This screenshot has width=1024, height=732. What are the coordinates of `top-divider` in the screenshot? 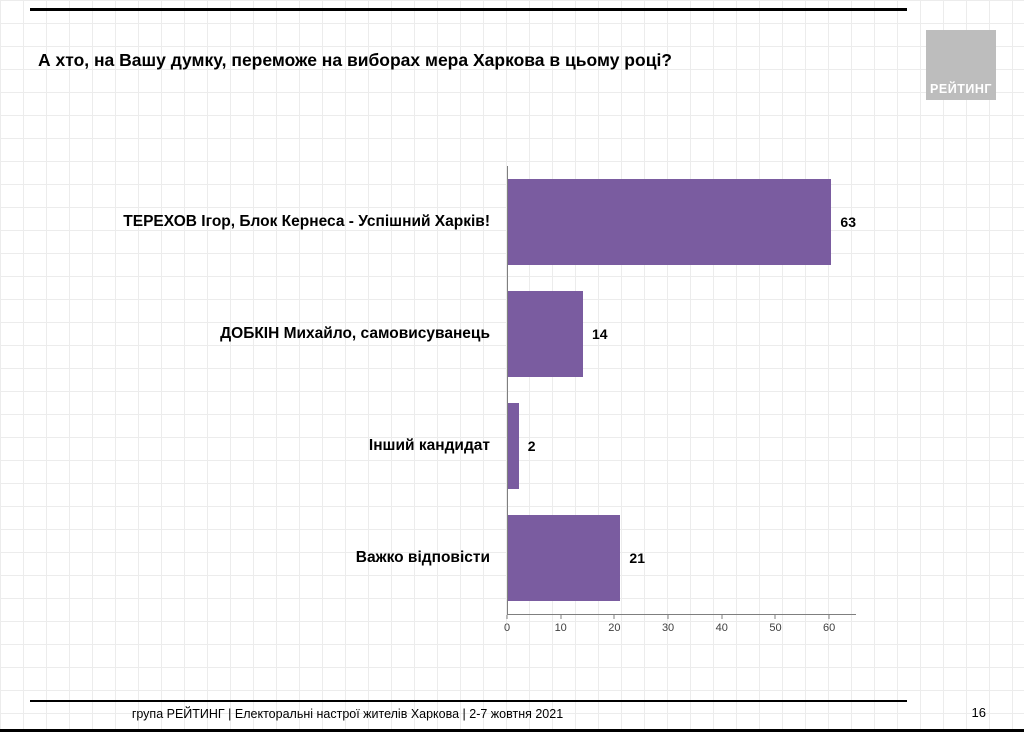 It's located at (468, 9).